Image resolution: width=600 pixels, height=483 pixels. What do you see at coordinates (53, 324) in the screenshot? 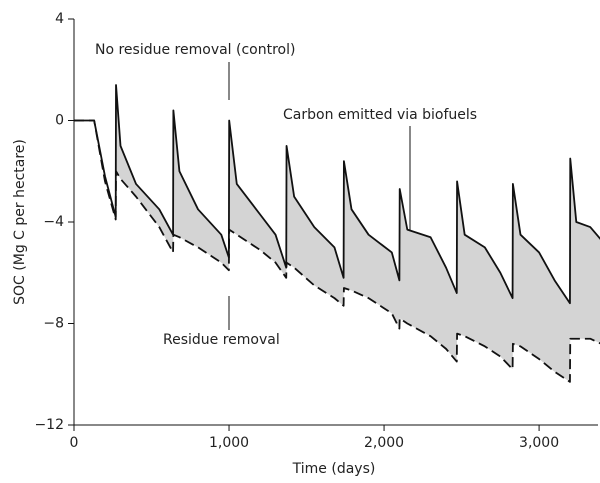
I see `y-tick-label: −8` at bounding box center [53, 324].